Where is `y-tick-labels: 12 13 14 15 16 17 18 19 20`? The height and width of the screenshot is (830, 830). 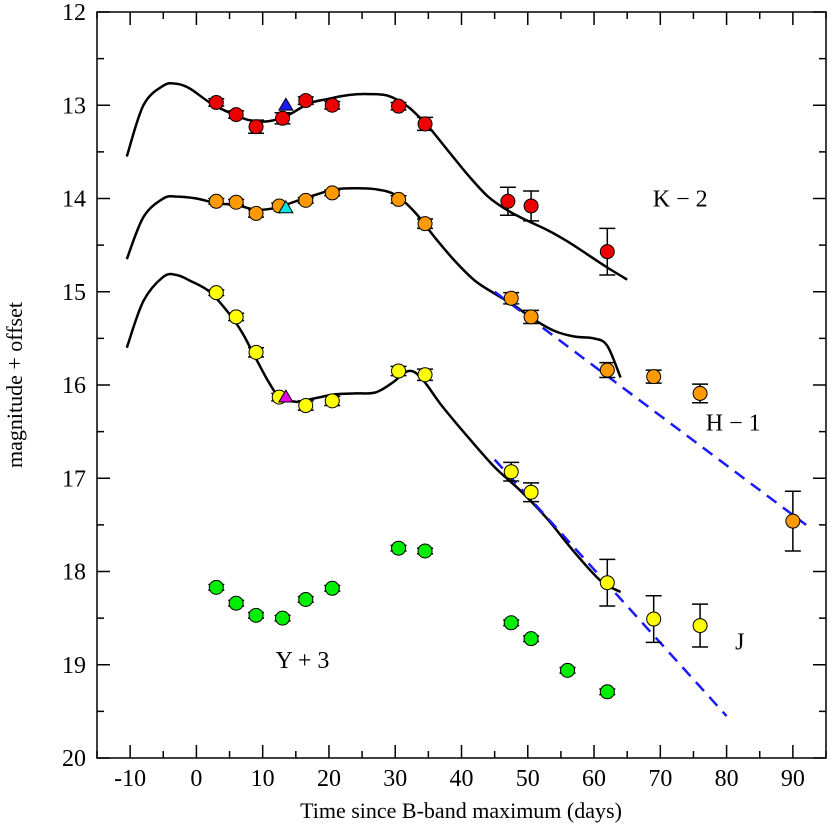
y-tick-labels: 12 13 14 15 16 17 18 19 20 is located at coordinates (74, 386).